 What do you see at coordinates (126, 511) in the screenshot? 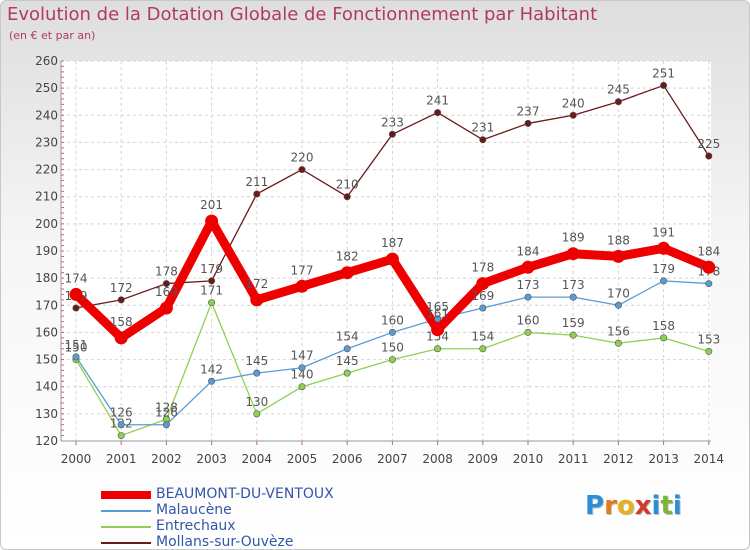
I see `legend-swatch` at bounding box center [126, 511].